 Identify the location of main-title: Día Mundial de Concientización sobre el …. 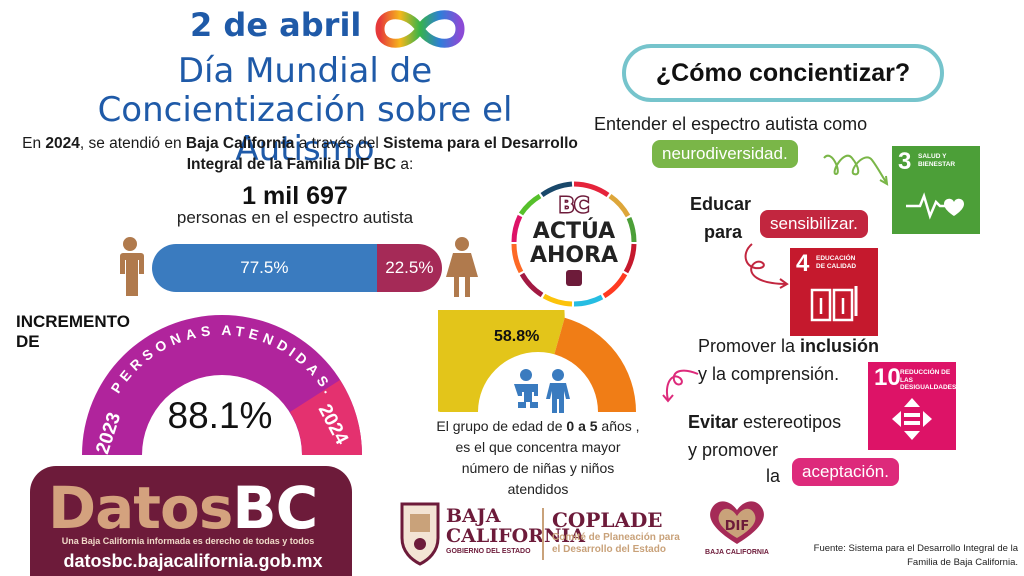
(305, 110).